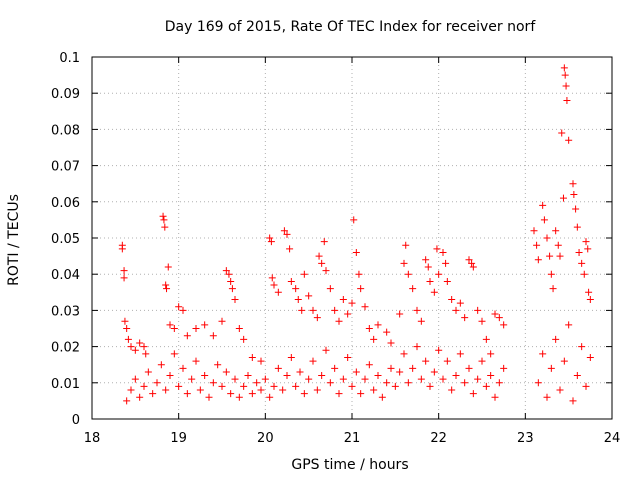  Describe the element at coordinates (65, 275) in the screenshot. I see `y-tick-label: 0.04` at that location.